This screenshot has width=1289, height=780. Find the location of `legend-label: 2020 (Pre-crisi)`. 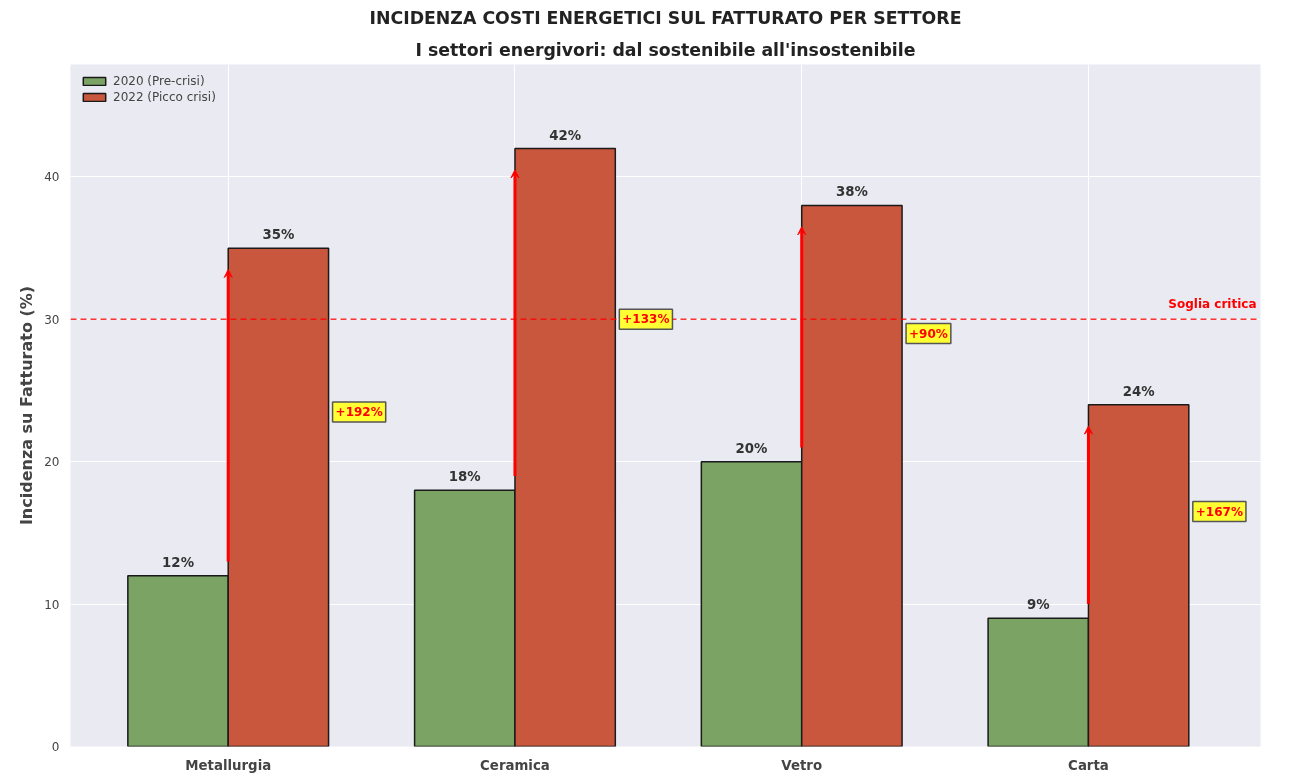

legend-label: 2020 (Pre-crisi) is located at coordinates (159, 81).